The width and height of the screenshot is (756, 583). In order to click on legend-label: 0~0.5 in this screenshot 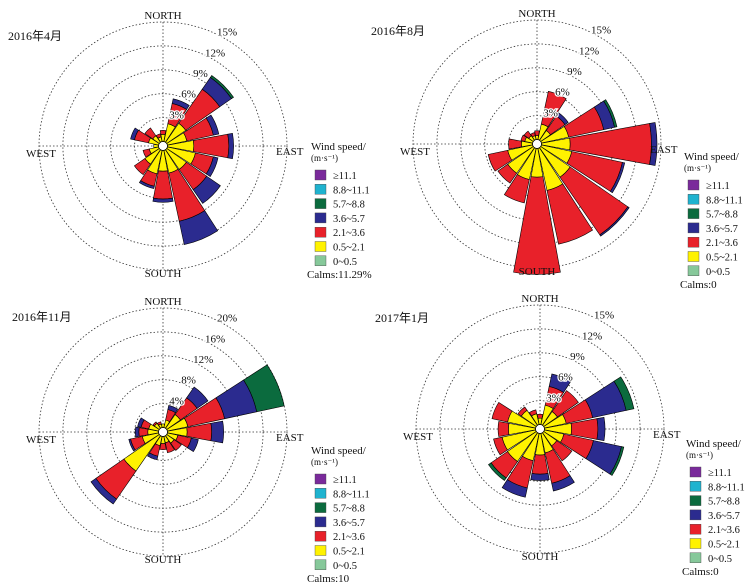, I will do `click(345, 262)`.